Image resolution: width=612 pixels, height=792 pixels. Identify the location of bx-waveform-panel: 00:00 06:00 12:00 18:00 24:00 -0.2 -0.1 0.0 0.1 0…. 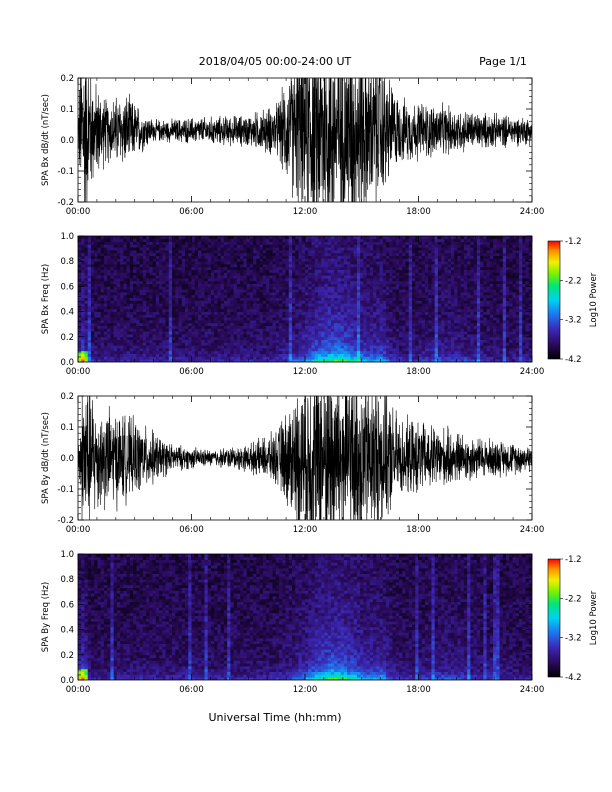
(293, 145).